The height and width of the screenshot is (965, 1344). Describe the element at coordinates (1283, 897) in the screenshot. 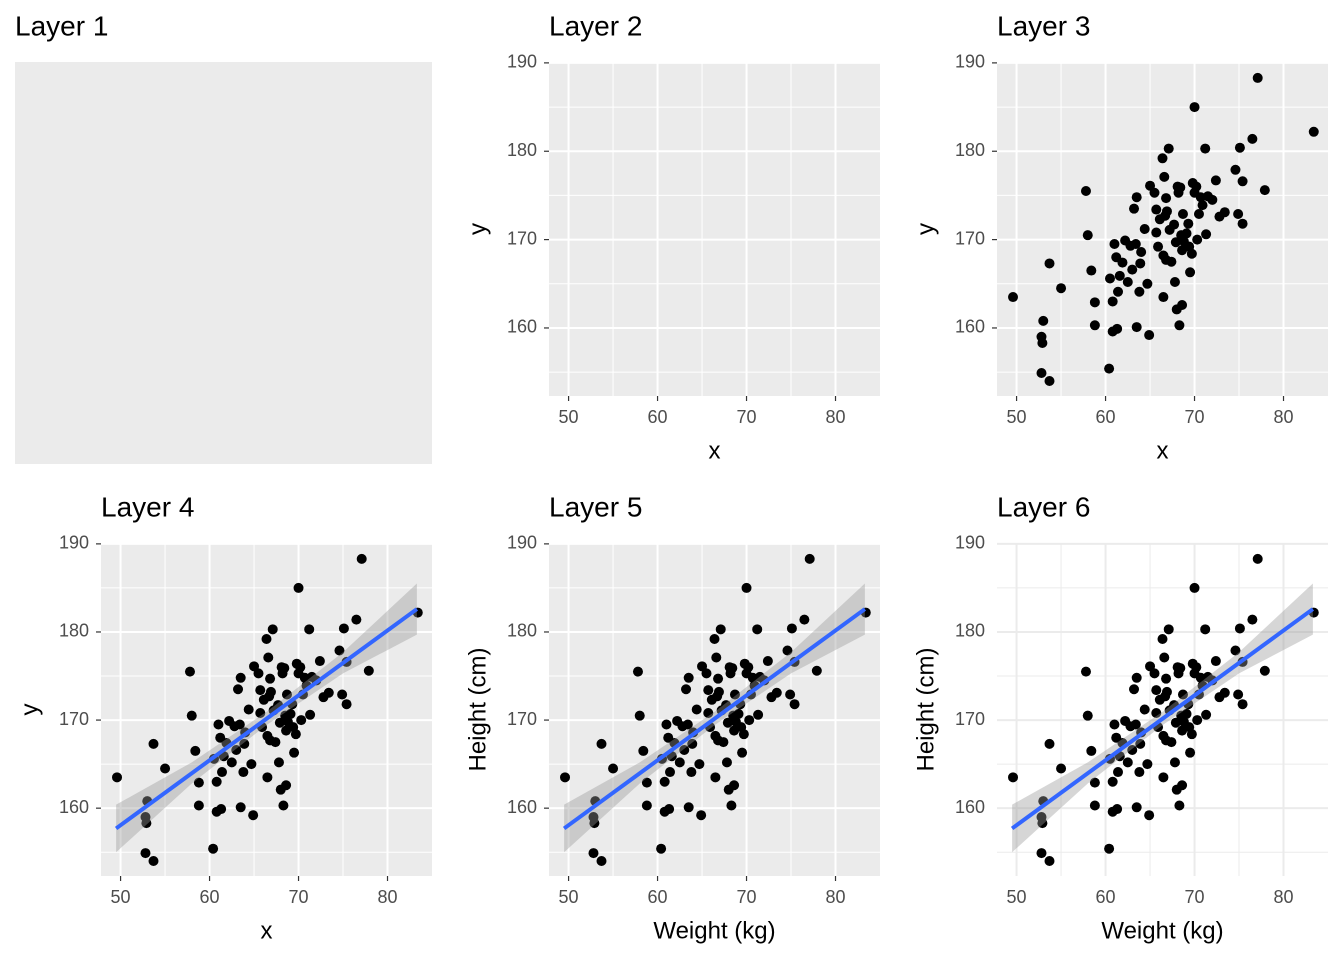

I see `x-tick-label: 80` at that location.